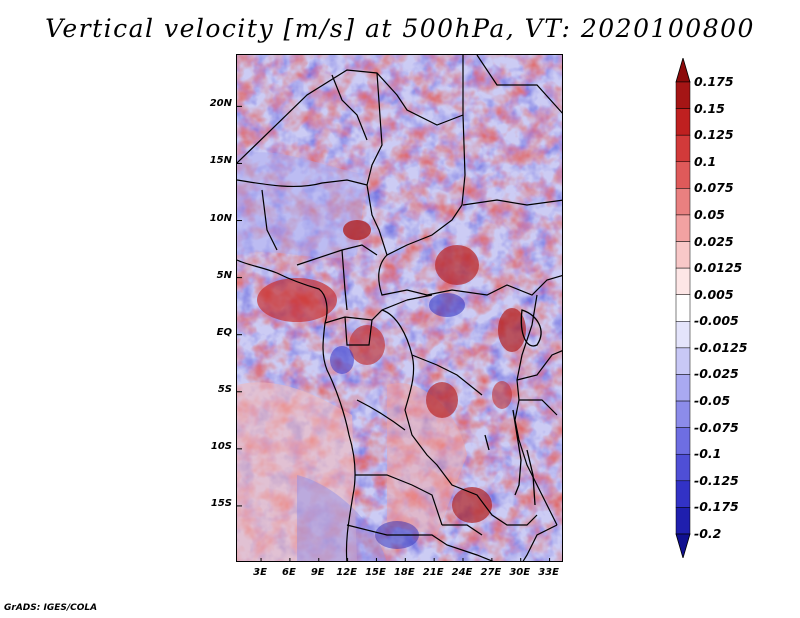  Describe the element at coordinates (462, 572) in the screenshot. I see `lon-label: 24E` at that location.